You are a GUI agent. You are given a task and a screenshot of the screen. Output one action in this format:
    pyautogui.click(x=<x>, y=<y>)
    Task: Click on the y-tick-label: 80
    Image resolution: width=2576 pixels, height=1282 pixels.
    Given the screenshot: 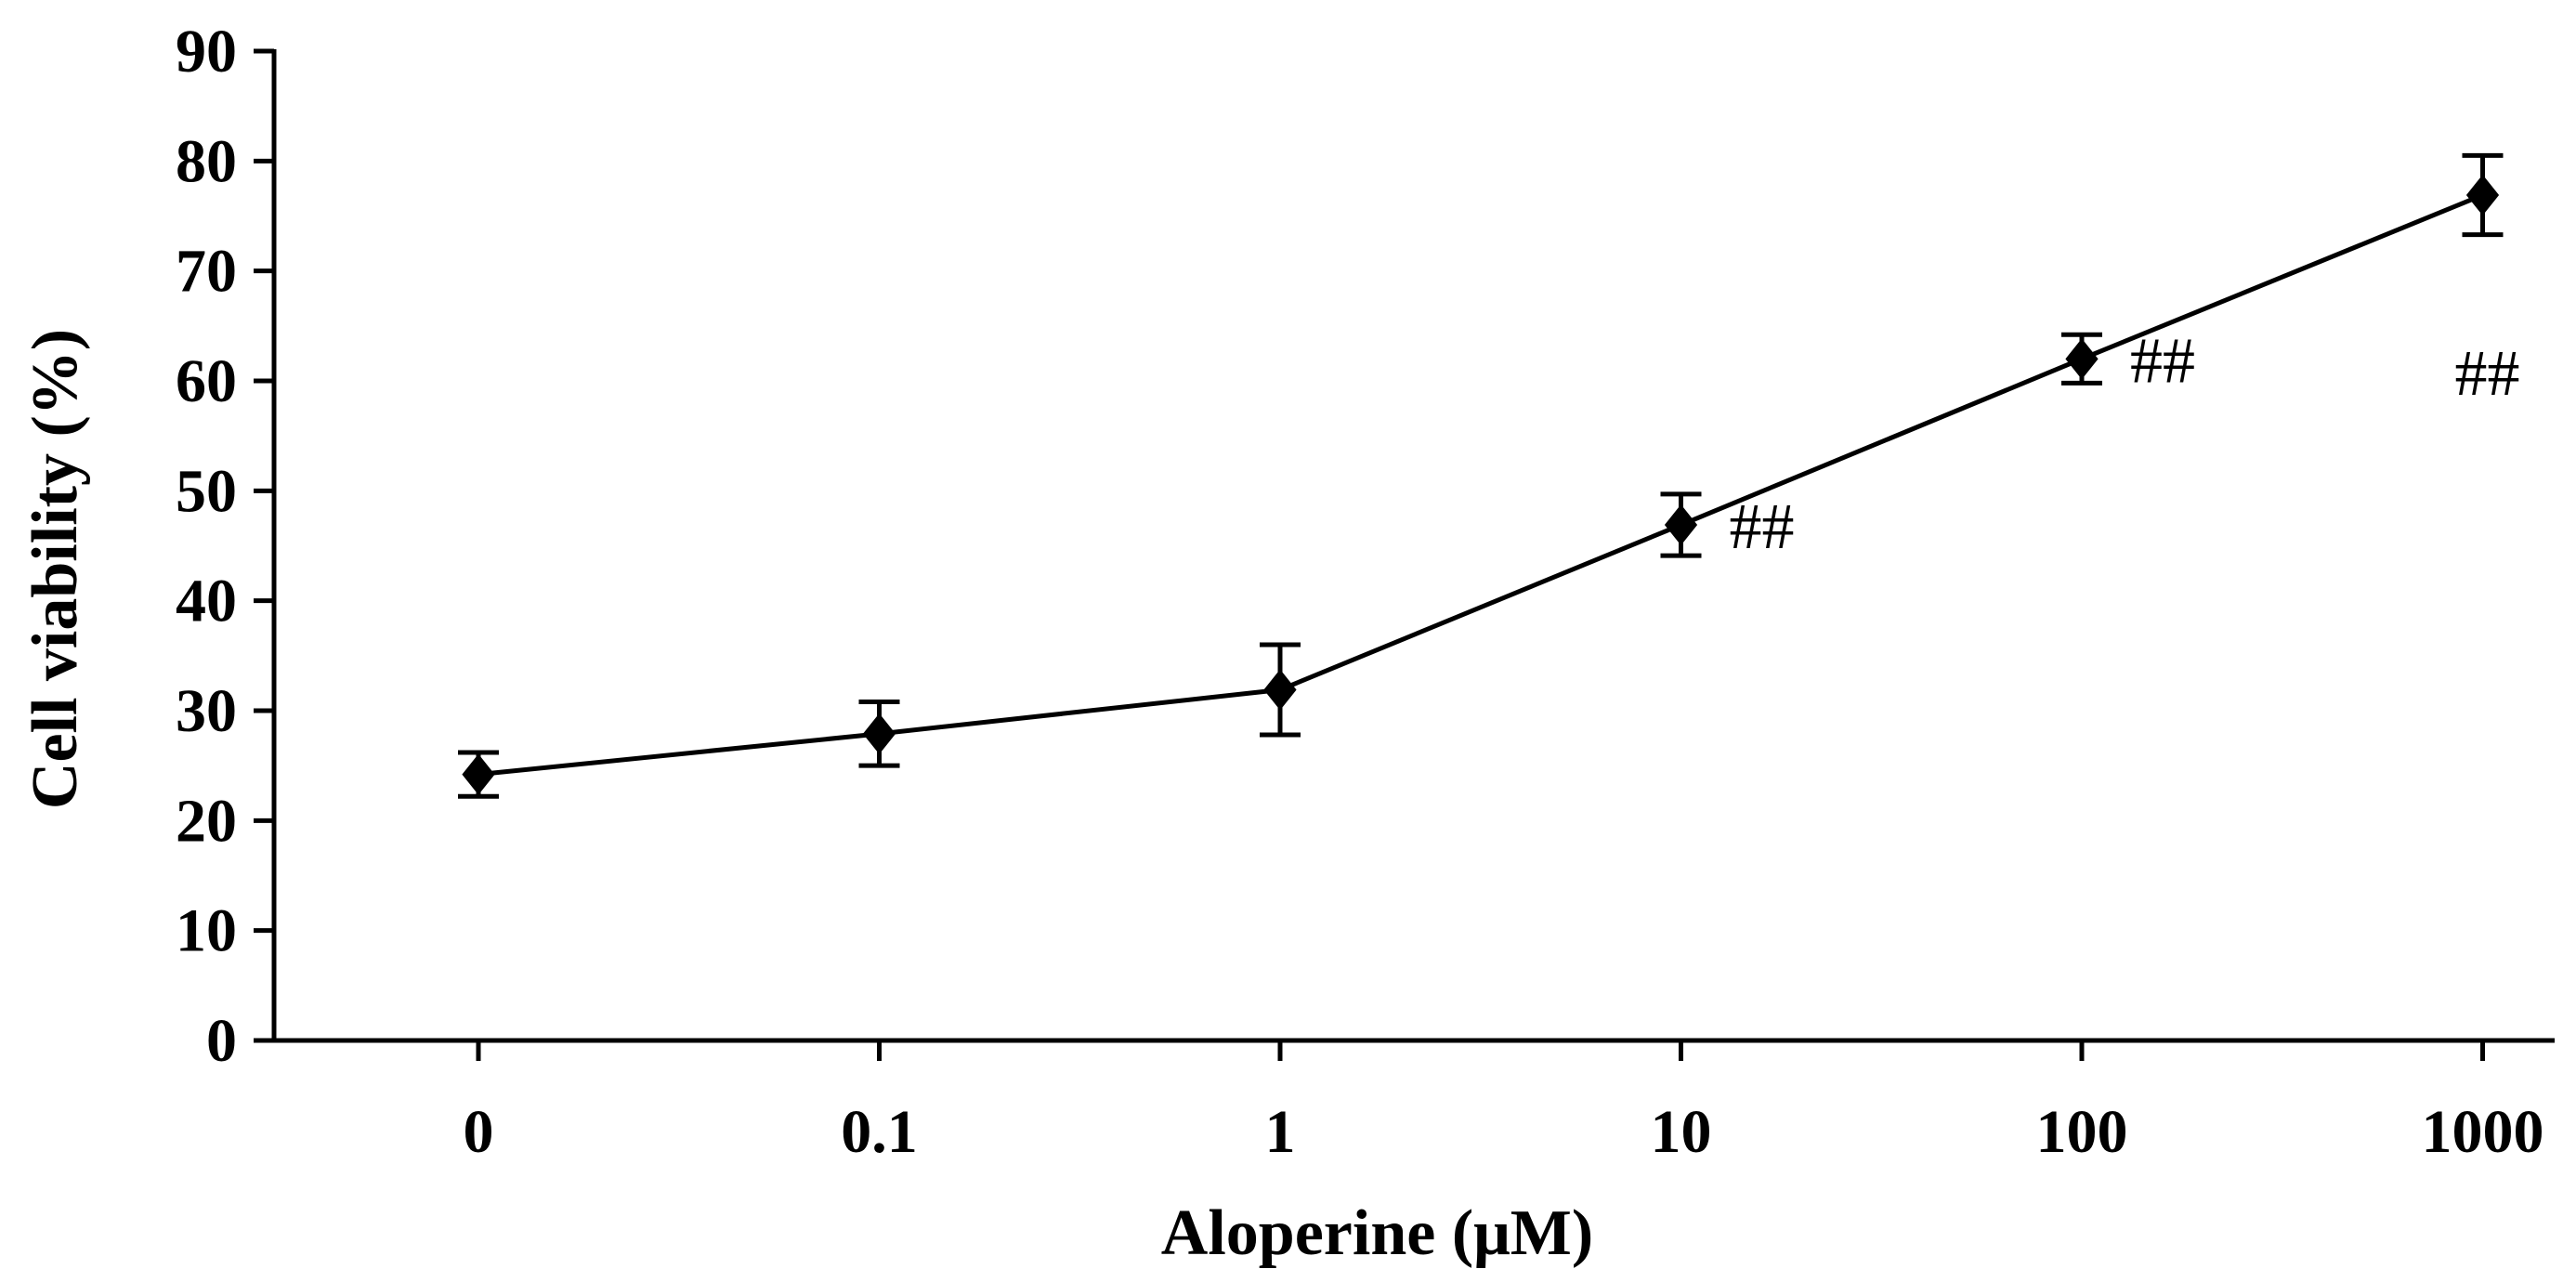 What is the action you would take?
    pyautogui.click(x=207, y=161)
    